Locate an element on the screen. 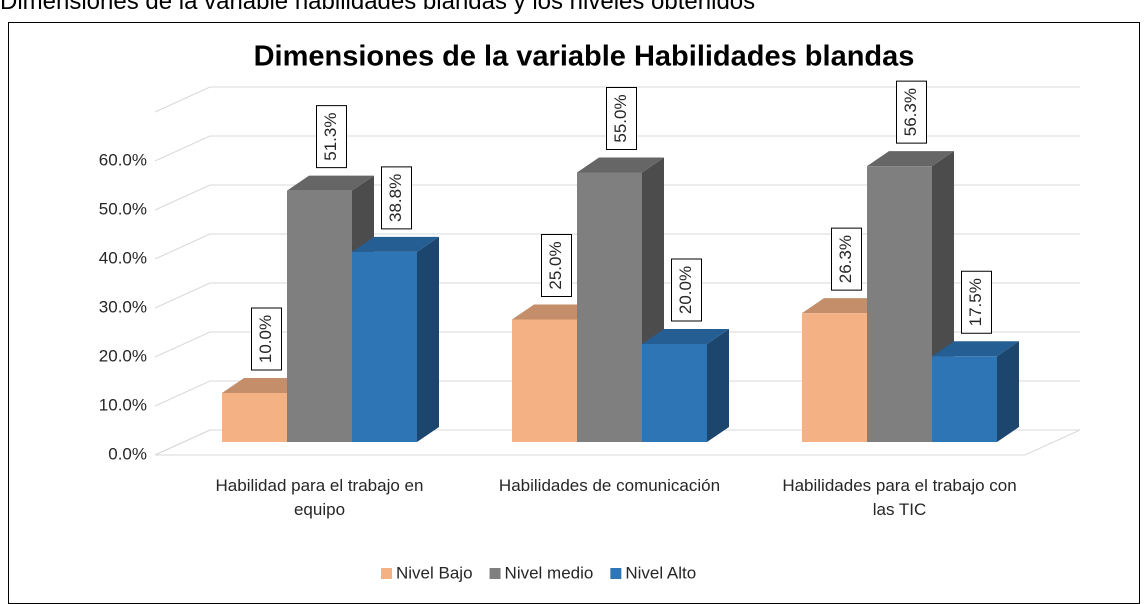 This screenshot has width=1148, height=604. y-tick-label: 30.0% is located at coordinates (123, 306).